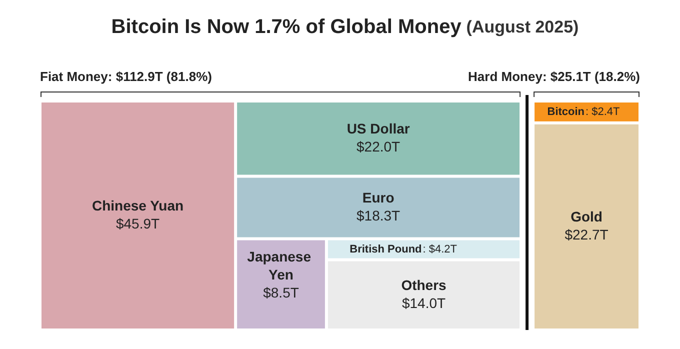  What do you see at coordinates (138, 206) in the screenshot?
I see `category-label: Chinese Yuan` at bounding box center [138, 206].